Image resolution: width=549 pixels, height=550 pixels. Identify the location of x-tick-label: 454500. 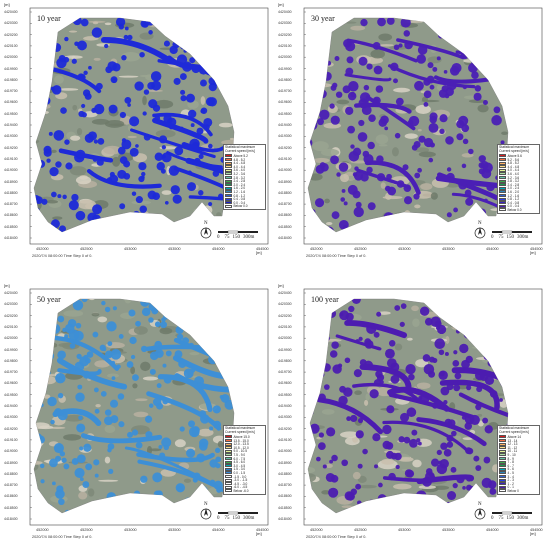
(536, 530).